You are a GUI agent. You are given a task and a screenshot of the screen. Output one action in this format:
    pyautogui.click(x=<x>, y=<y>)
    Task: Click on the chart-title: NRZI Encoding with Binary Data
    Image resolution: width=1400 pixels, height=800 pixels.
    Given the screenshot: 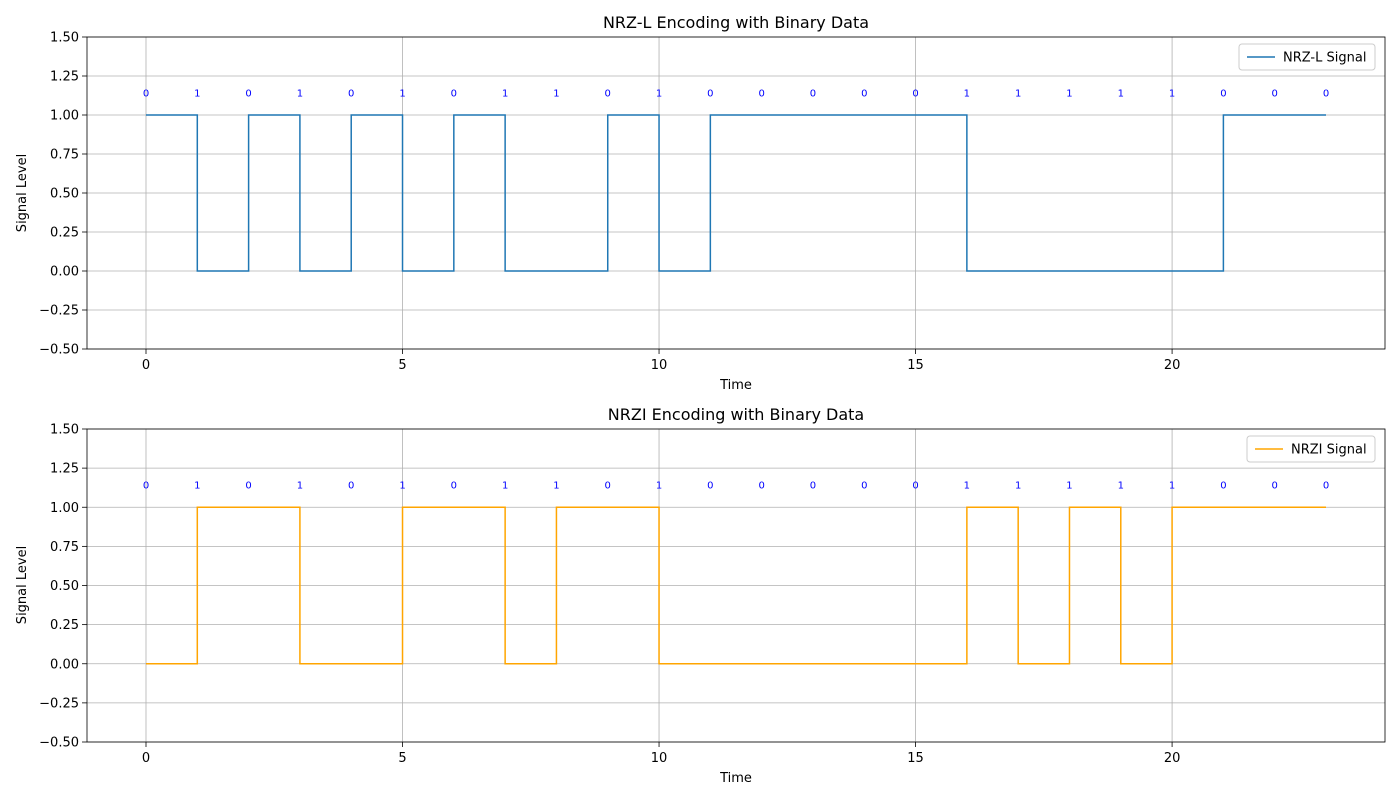 What is the action you would take?
    pyautogui.click(x=736, y=414)
    